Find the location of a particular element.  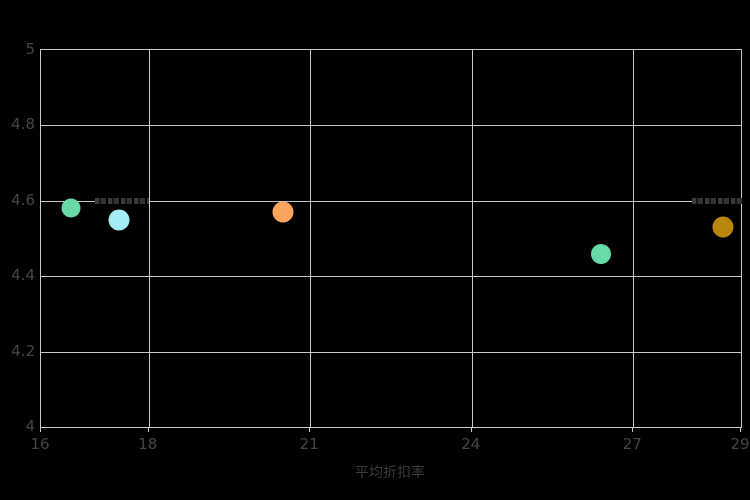

y-tick-label: 4.8 is located at coordinates (23, 124).